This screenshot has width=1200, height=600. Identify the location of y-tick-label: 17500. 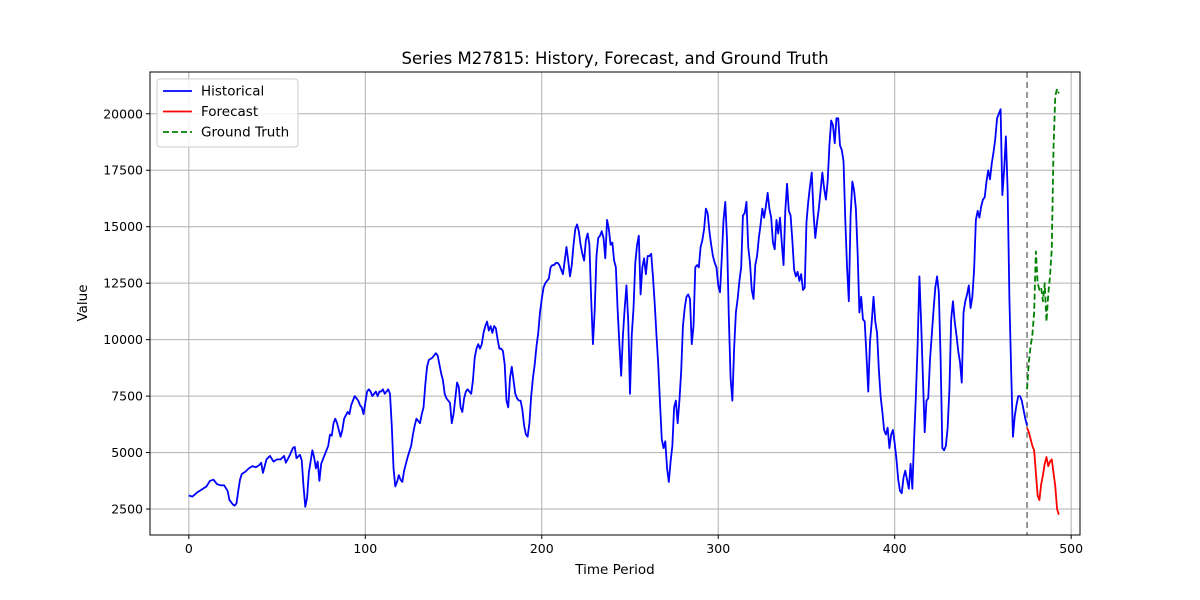
(123, 170).